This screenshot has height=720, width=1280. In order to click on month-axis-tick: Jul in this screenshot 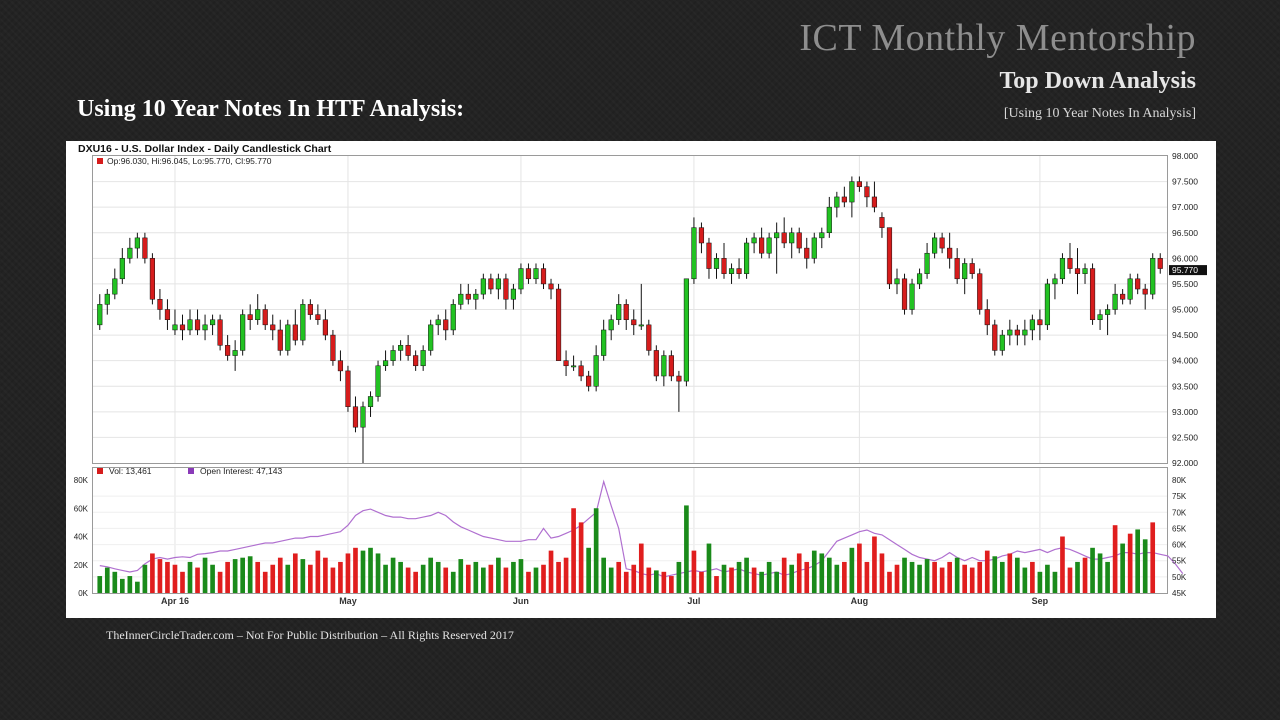, I will do `click(693, 601)`.